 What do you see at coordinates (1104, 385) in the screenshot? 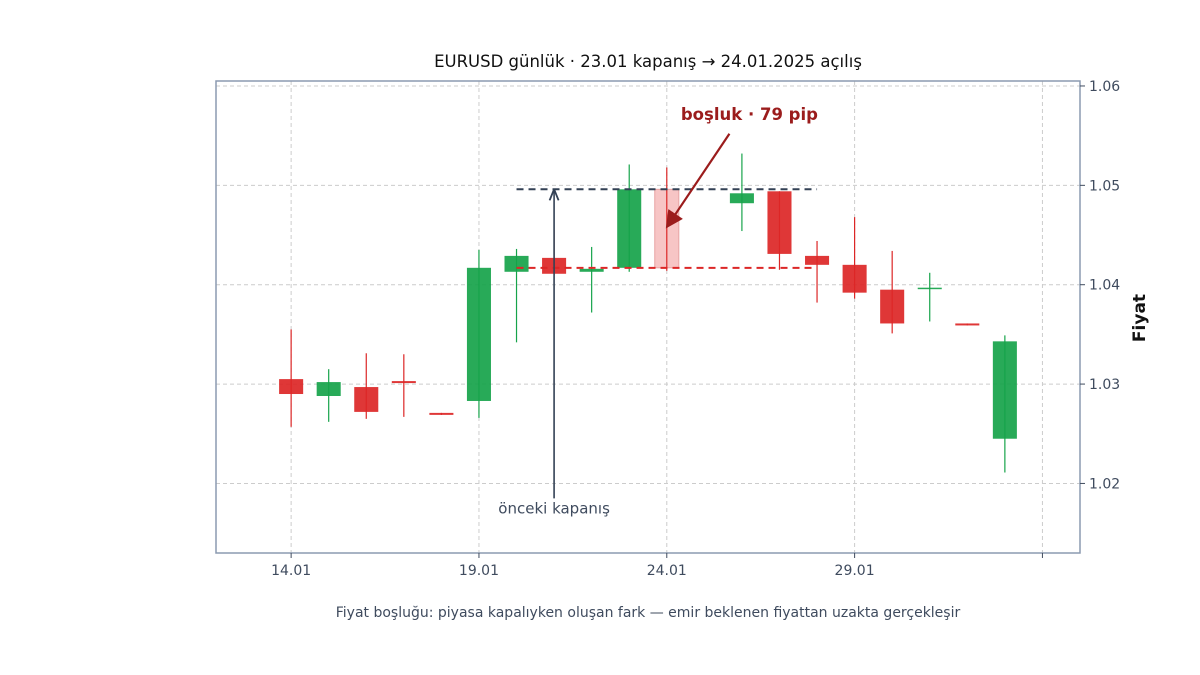
I see `y-tick-label: 1.03` at bounding box center [1104, 385].